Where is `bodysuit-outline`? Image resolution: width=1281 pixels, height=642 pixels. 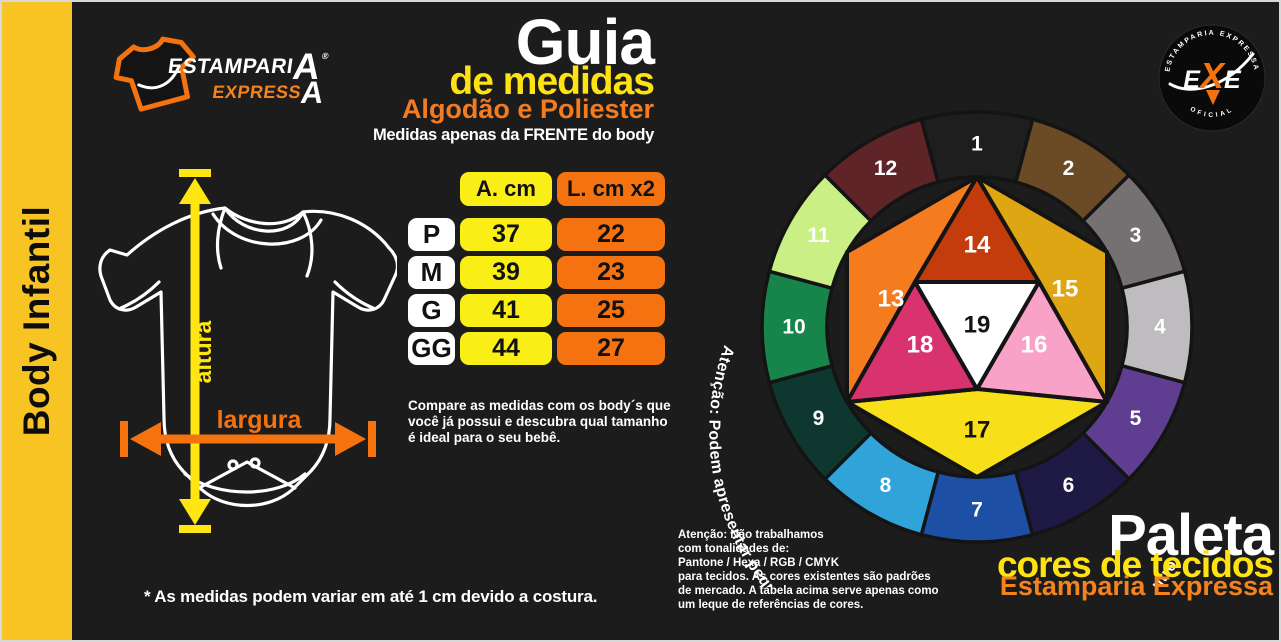
bodysuit-outline is located at coordinates (247, 356).